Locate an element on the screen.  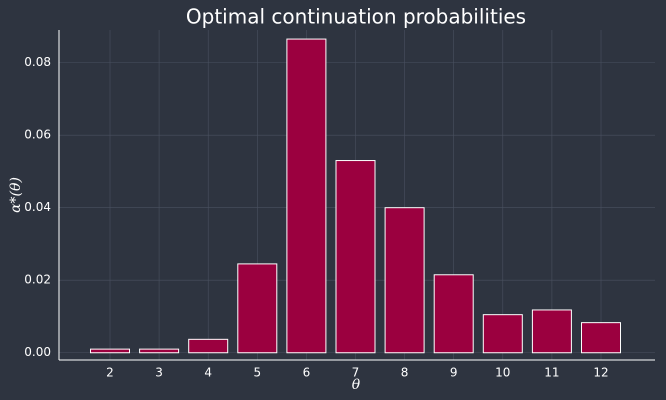
x-tick-label: 3 is located at coordinates (159, 373).